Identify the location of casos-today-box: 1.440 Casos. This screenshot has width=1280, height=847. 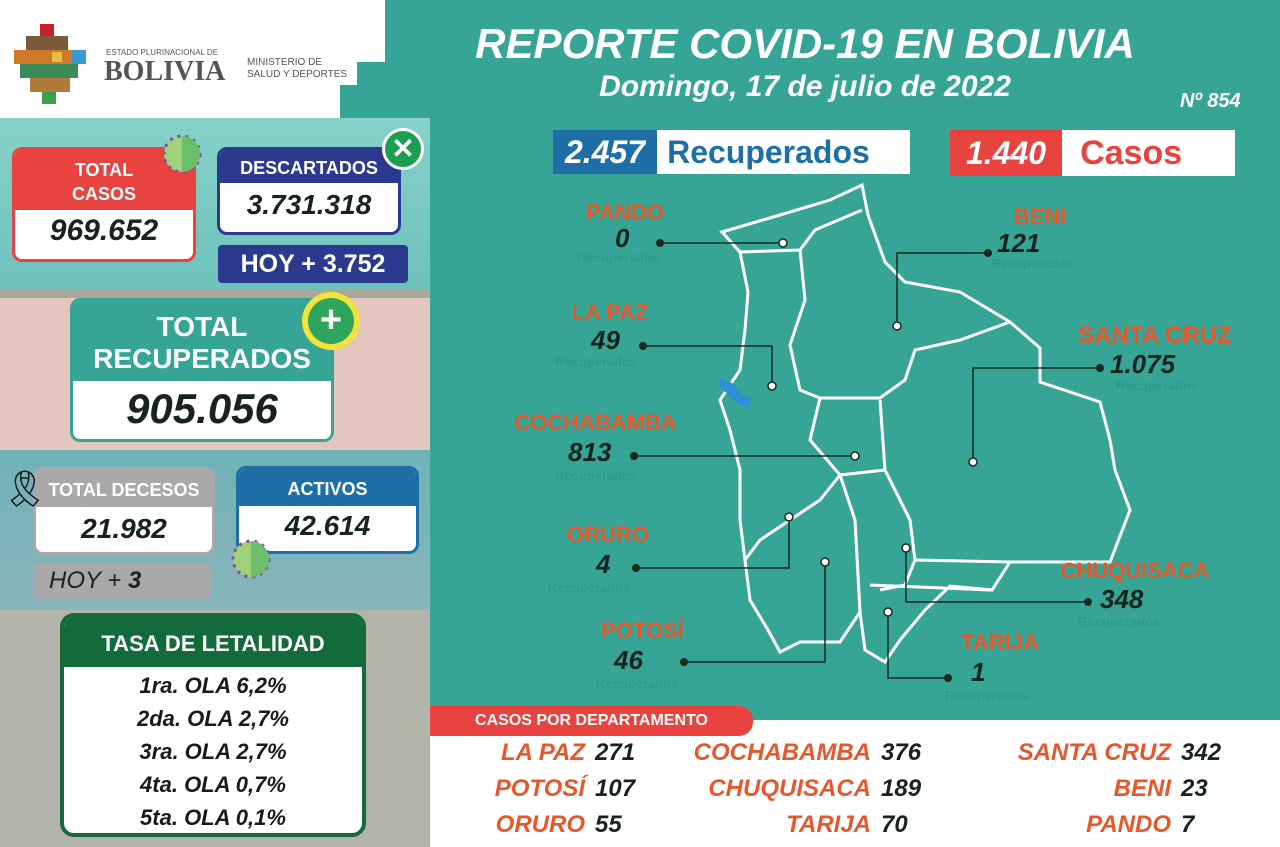
(1092, 153).